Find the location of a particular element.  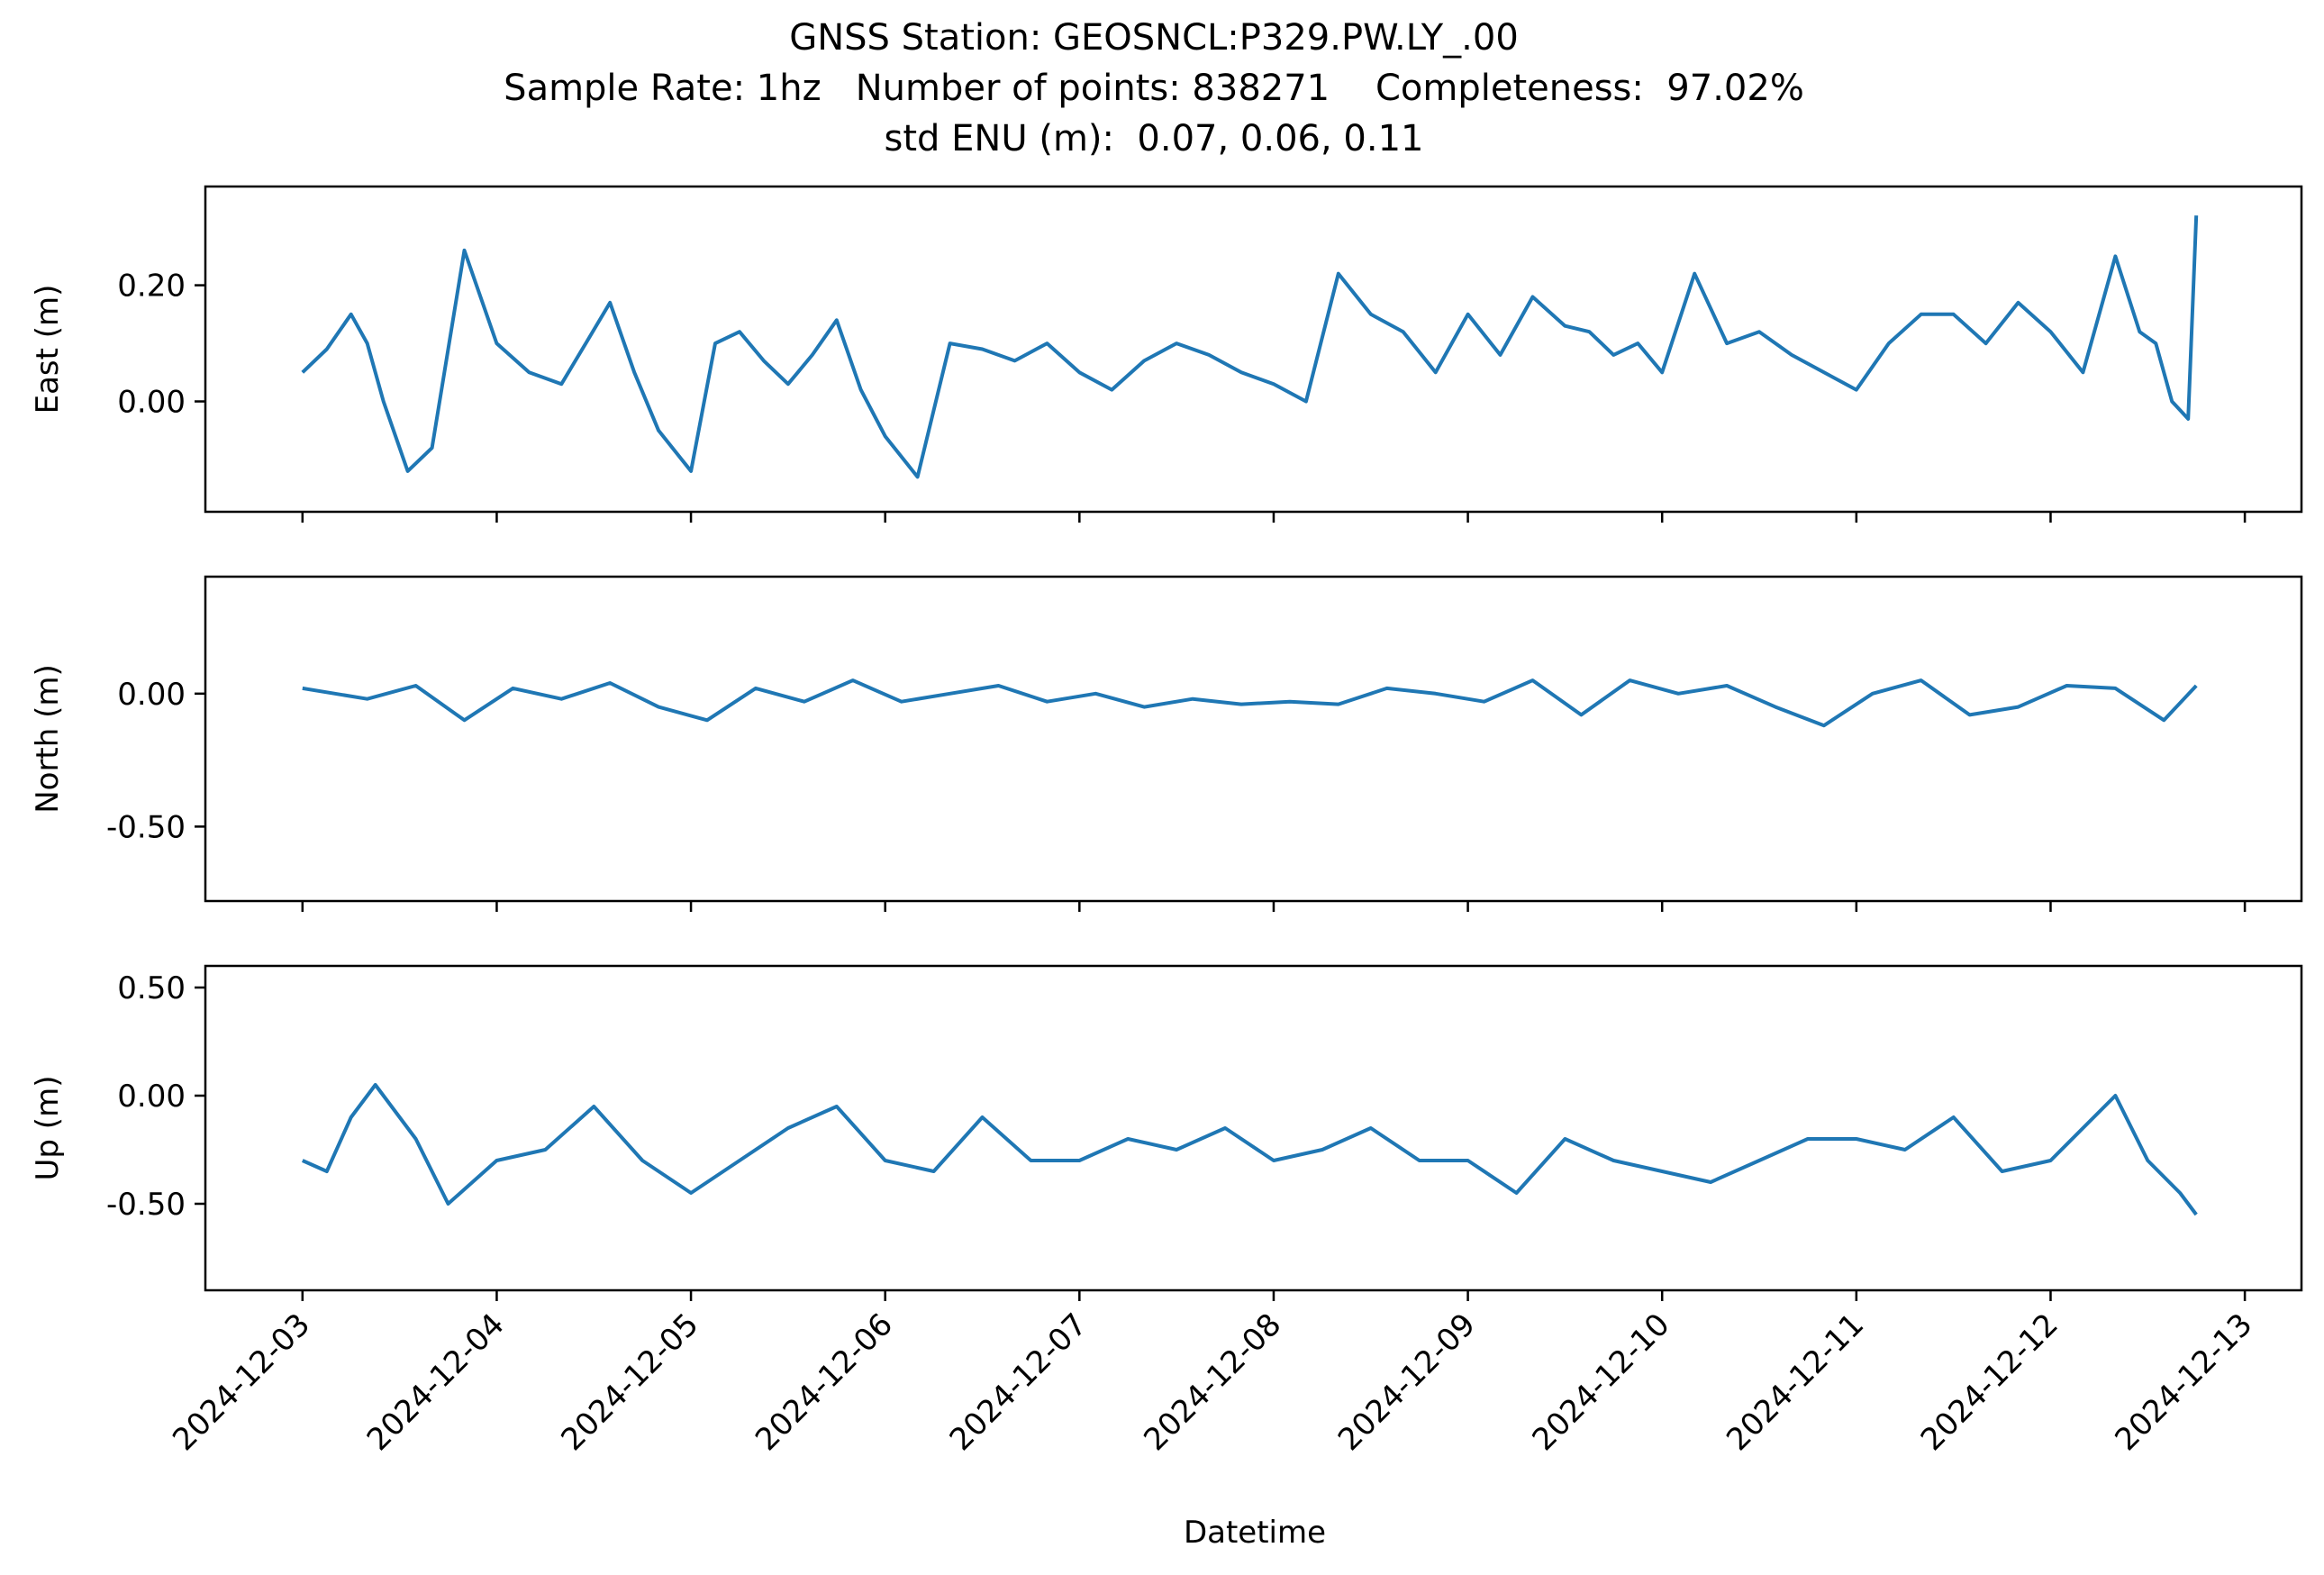

up-ylabel: Up (m) is located at coordinates (48, 1128).